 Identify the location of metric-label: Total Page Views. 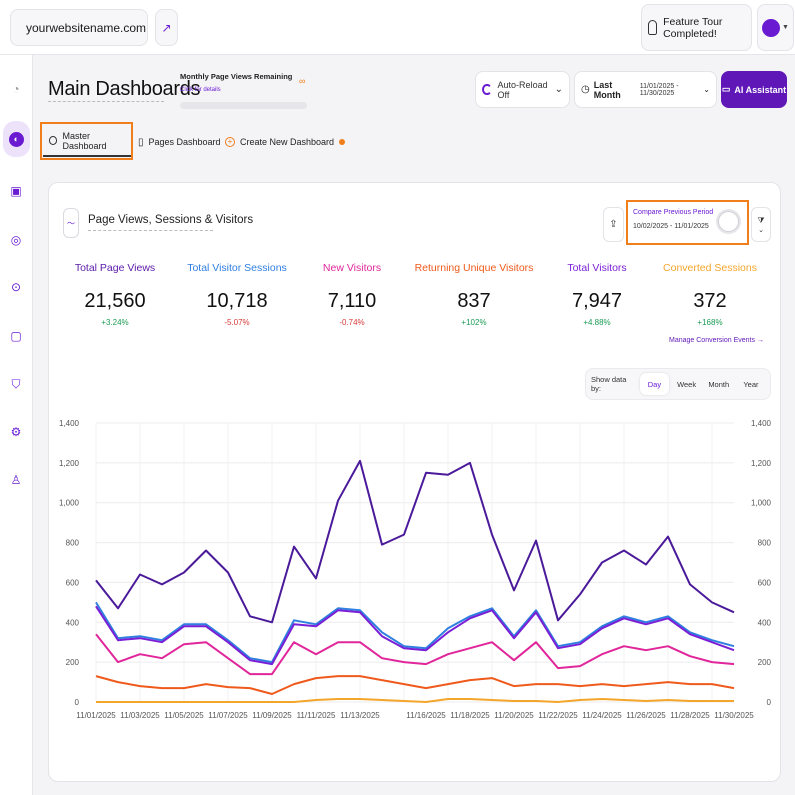
(115, 268).